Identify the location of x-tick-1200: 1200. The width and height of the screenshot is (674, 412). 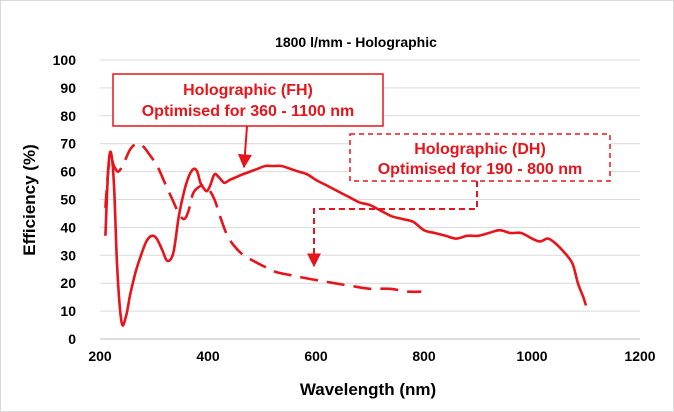
(639, 356).